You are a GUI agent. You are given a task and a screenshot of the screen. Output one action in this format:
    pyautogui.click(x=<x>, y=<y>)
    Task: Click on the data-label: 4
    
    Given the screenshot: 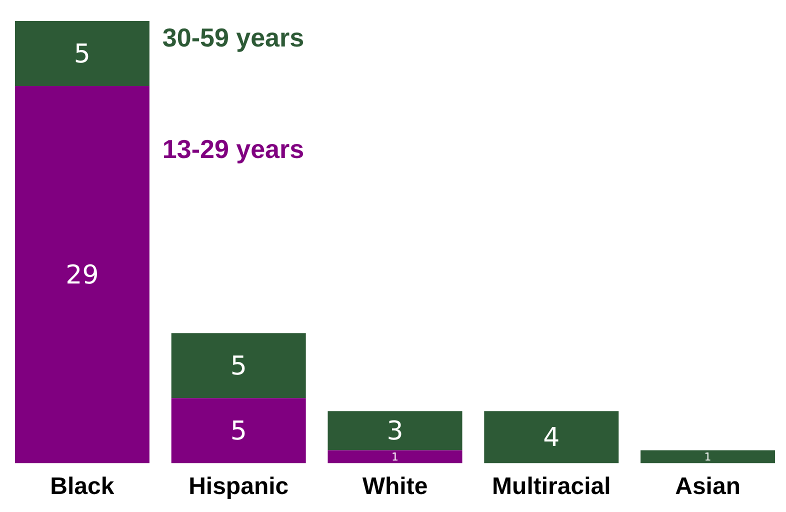 What is the action you would take?
    pyautogui.click(x=551, y=437)
    